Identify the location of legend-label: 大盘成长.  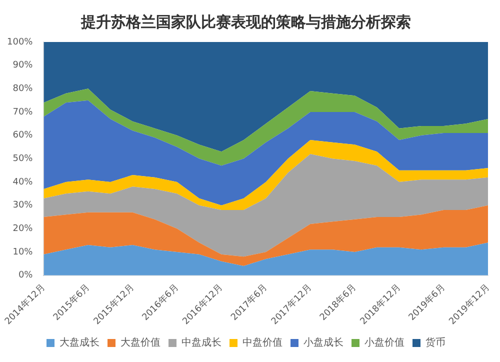
(80, 342).